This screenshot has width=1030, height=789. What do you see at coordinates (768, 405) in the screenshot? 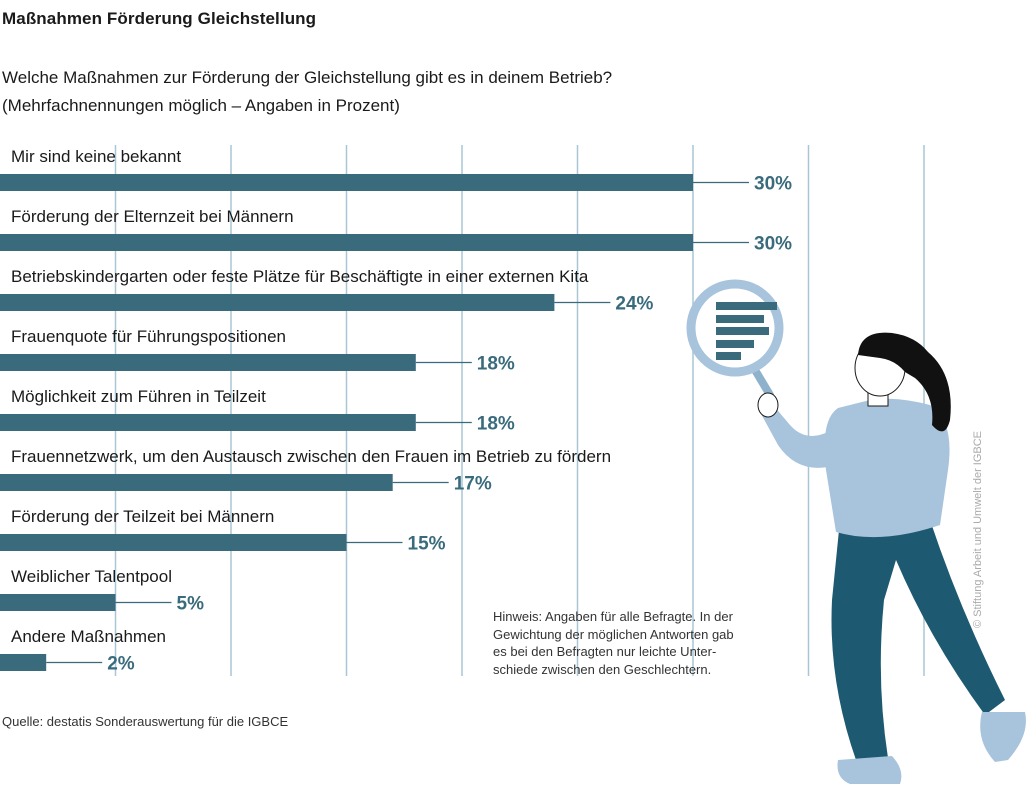
I see `hand` at bounding box center [768, 405].